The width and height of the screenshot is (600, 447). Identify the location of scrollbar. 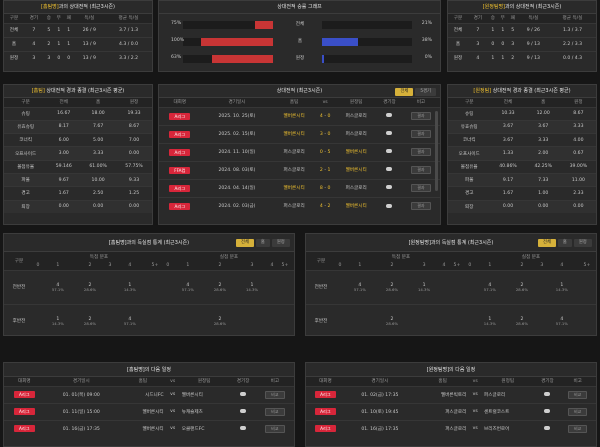
(436, 151).